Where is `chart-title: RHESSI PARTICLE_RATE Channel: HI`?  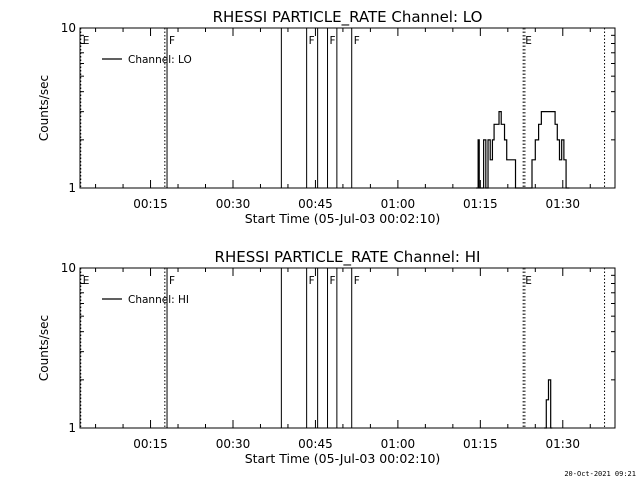 chart-title: RHESSI PARTICLE_RATE Channel: HI is located at coordinates (348, 257).